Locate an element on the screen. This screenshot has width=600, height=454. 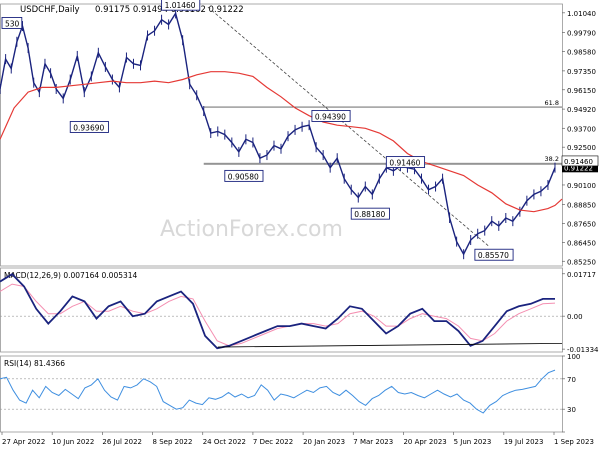
x-tick-label: 7 Dec 2022 is located at coordinates (273, 442).